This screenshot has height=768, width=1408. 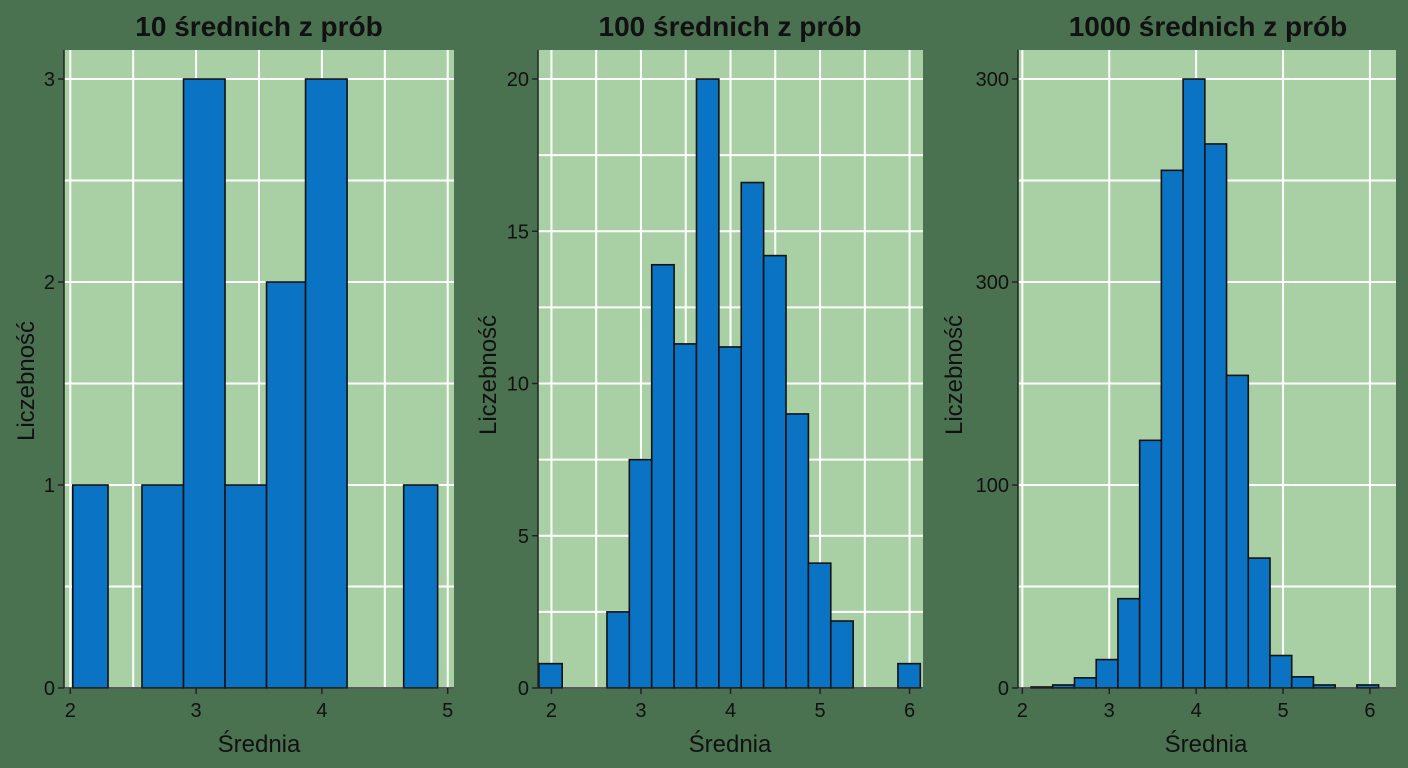 What do you see at coordinates (518, 80) in the screenshot?
I see `y-tick-label: 20` at bounding box center [518, 80].